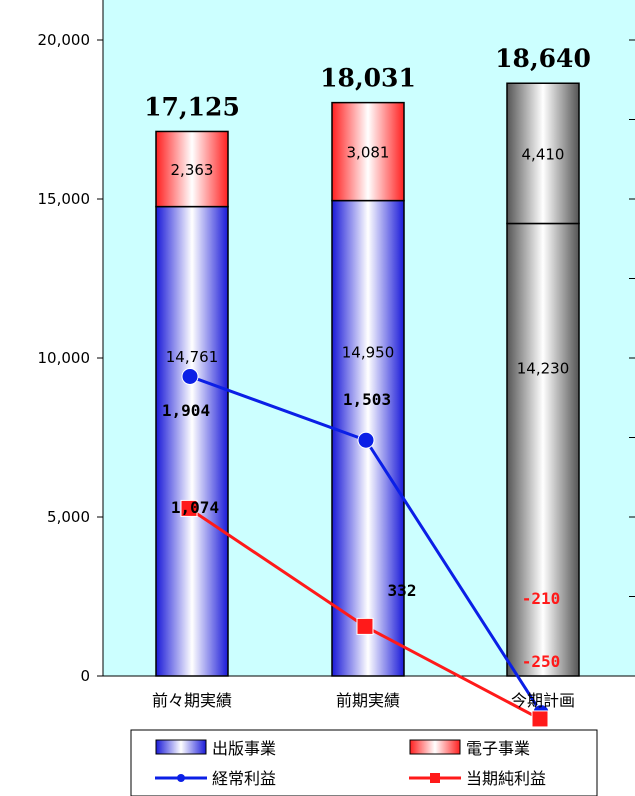 The height and width of the screenshot is (796, 635). Describe the element at coordinates (367, 399) in the screenshot. I see `label-ordinary-profit: 1,503` at that location.